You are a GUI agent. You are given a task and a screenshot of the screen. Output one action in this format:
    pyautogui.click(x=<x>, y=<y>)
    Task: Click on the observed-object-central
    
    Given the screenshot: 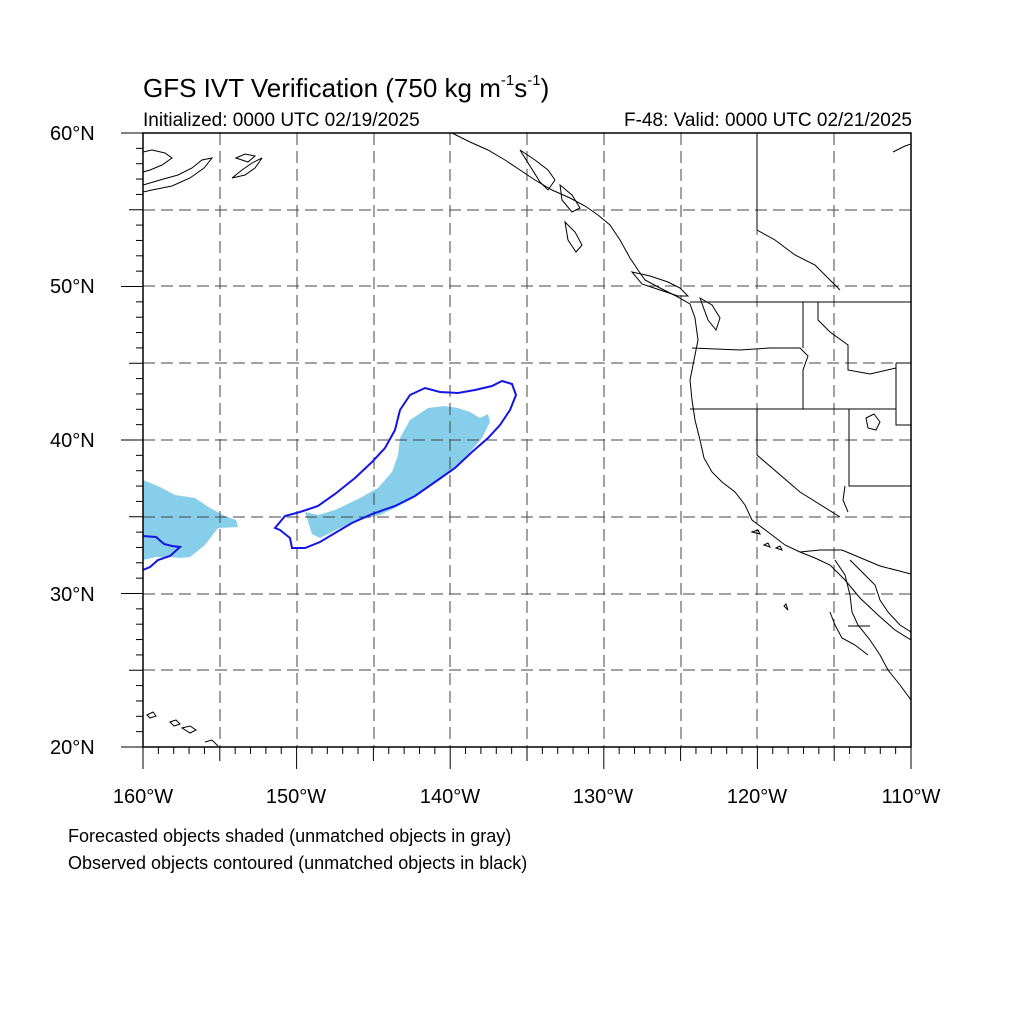 What is the action you would take?
    pyautogui.click(x=395, y=464)
    